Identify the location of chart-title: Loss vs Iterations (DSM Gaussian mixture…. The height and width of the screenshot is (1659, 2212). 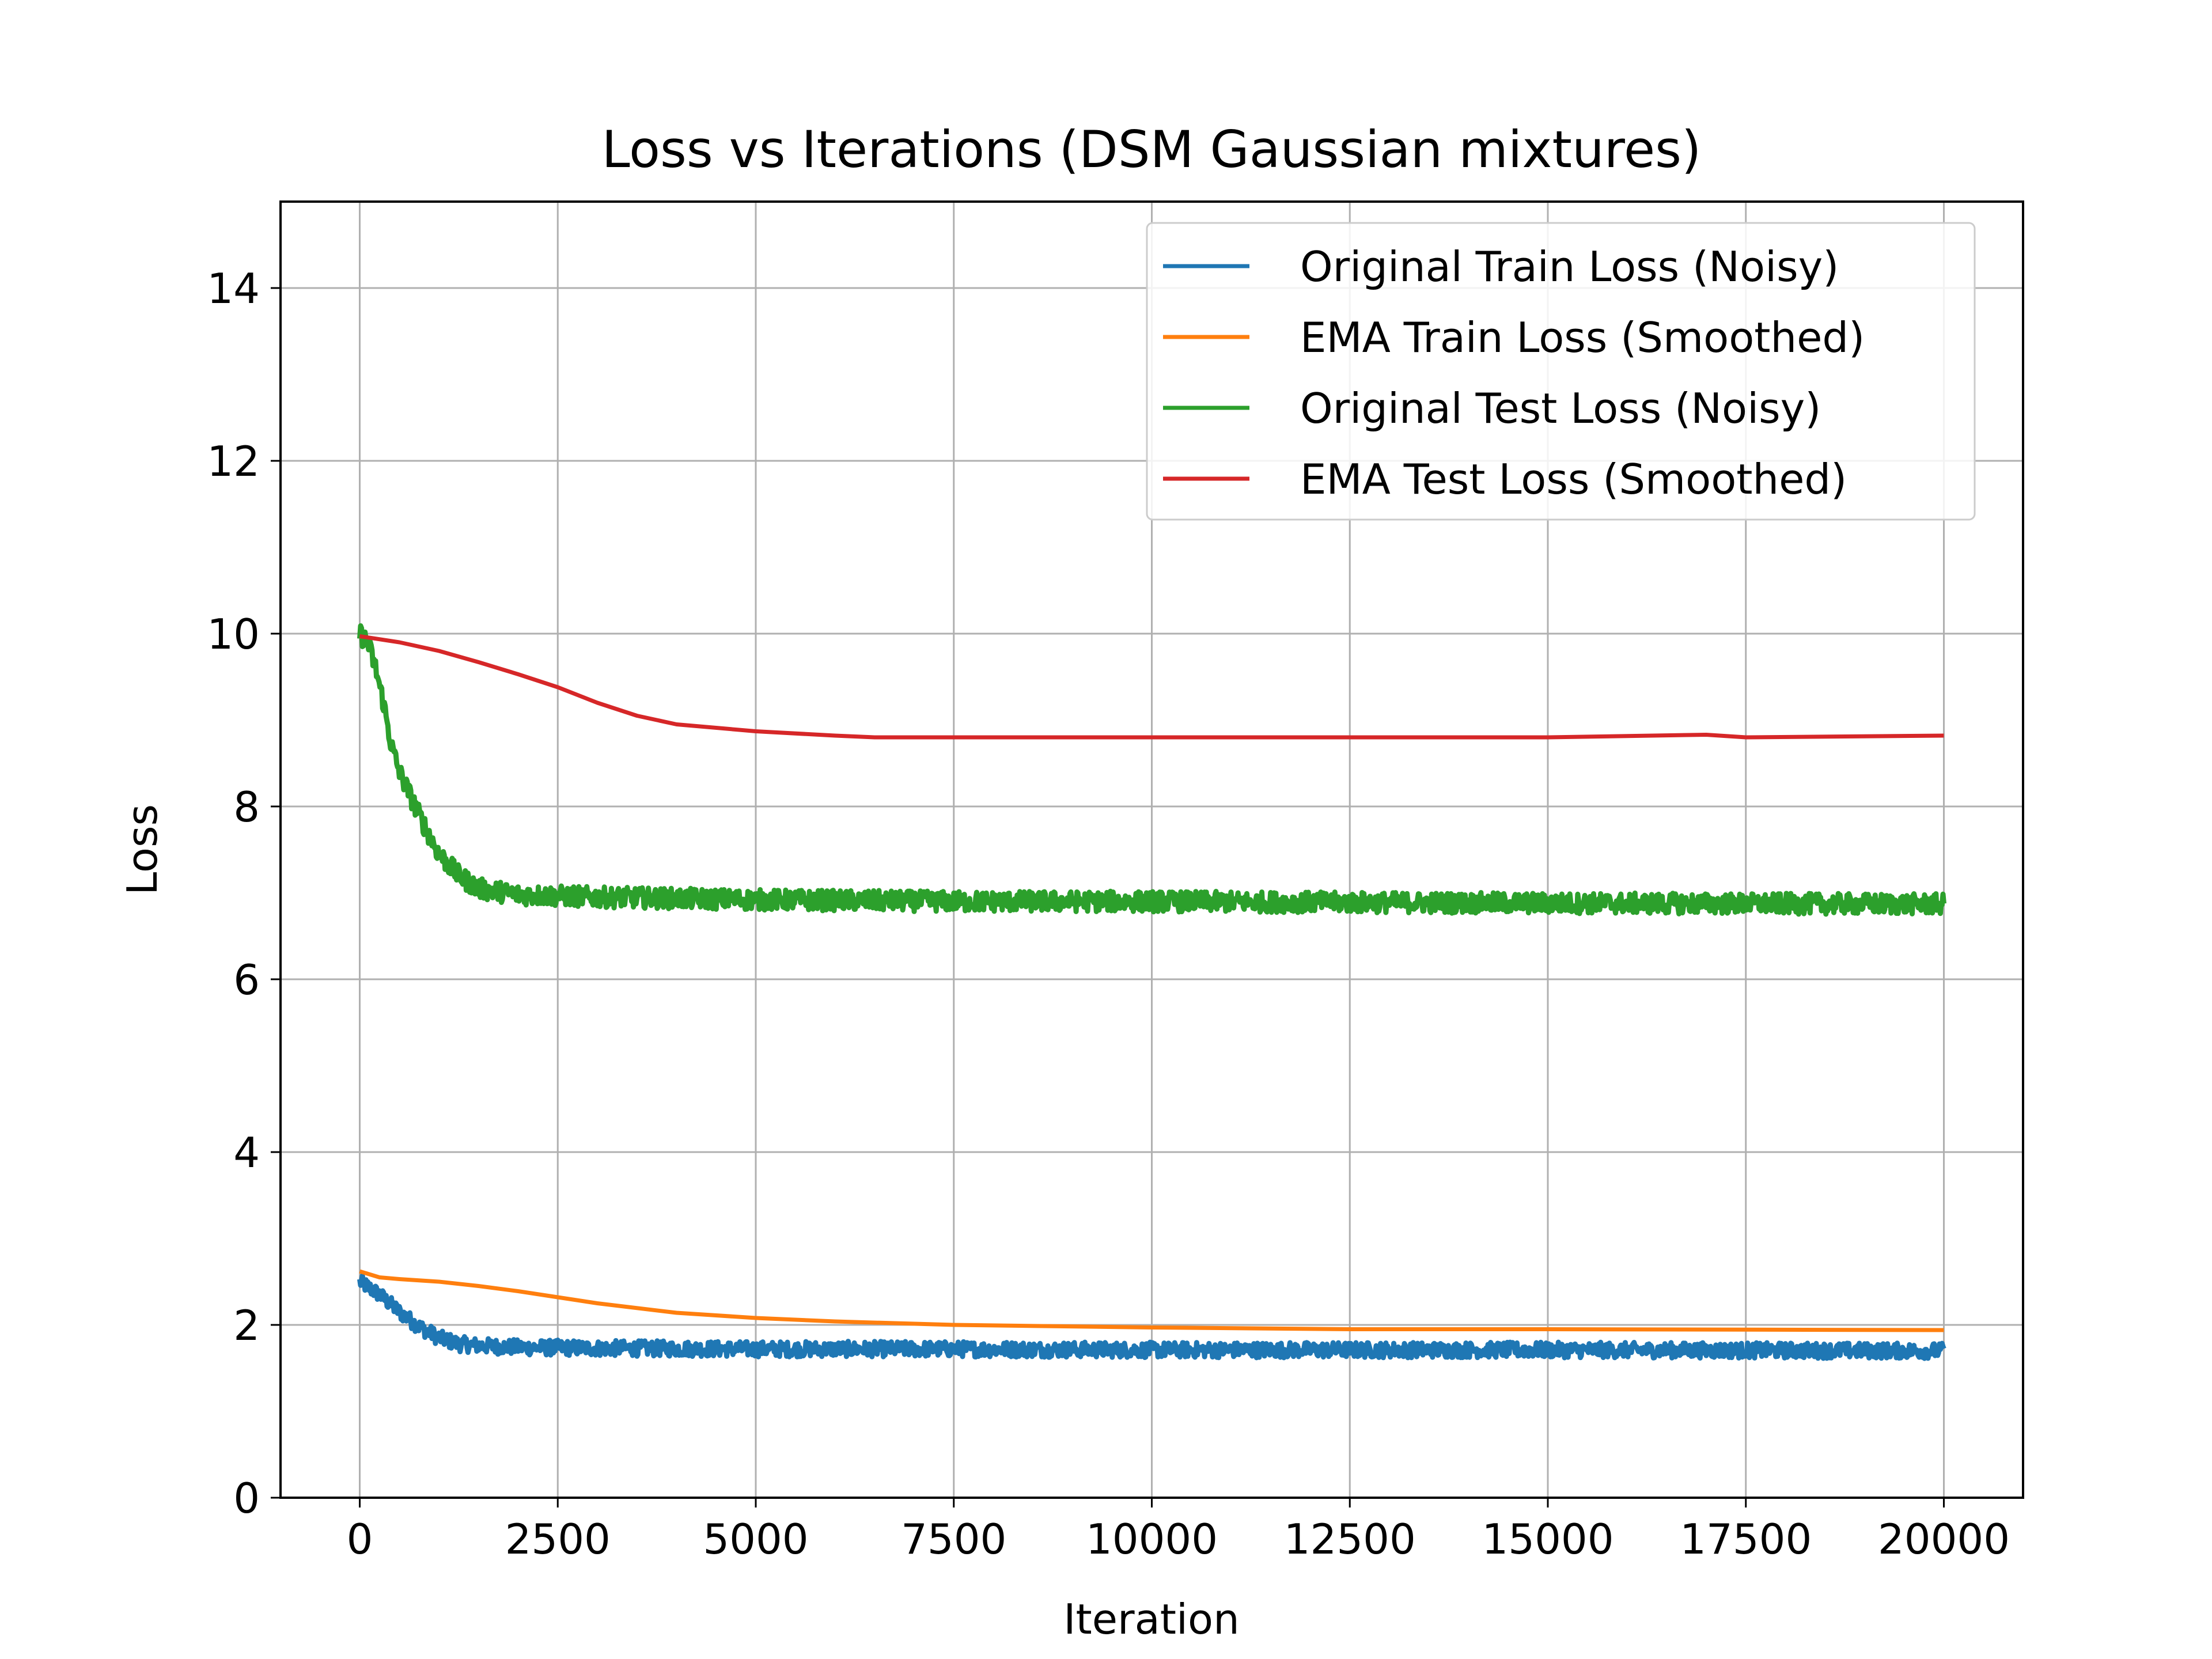
(1152, 149).